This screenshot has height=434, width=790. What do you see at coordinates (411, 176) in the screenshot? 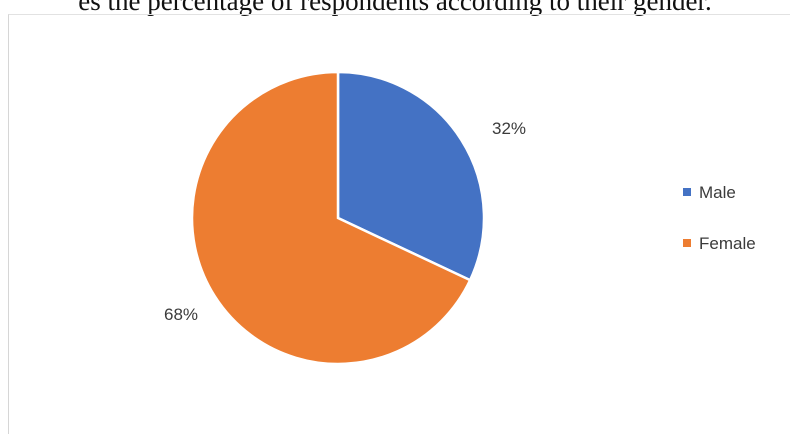
I see `pie-slice-male` at bounding box center [411, 176].